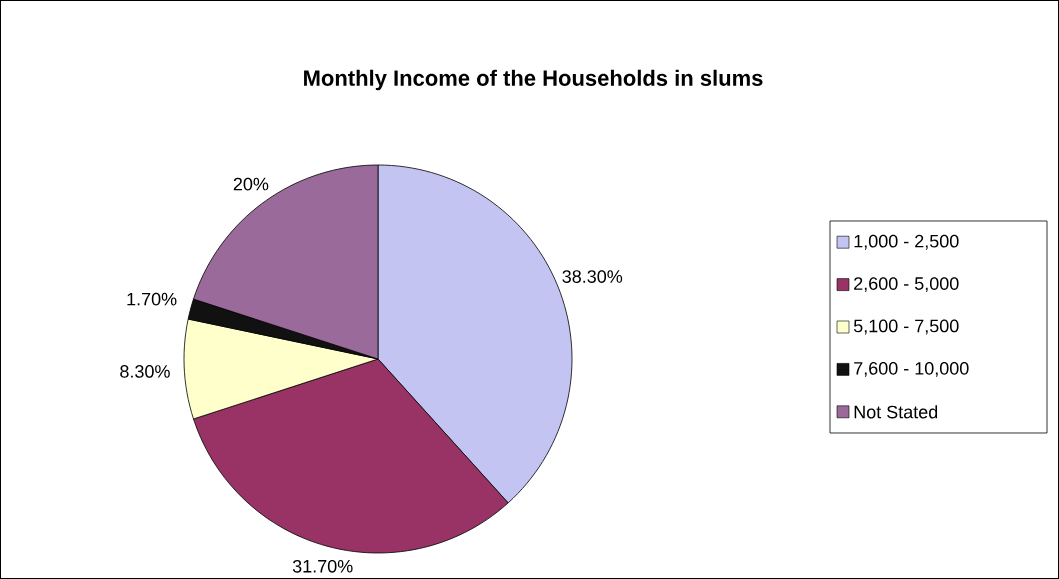  I want to click on legend-label: Not Stated, so click(896, 412).